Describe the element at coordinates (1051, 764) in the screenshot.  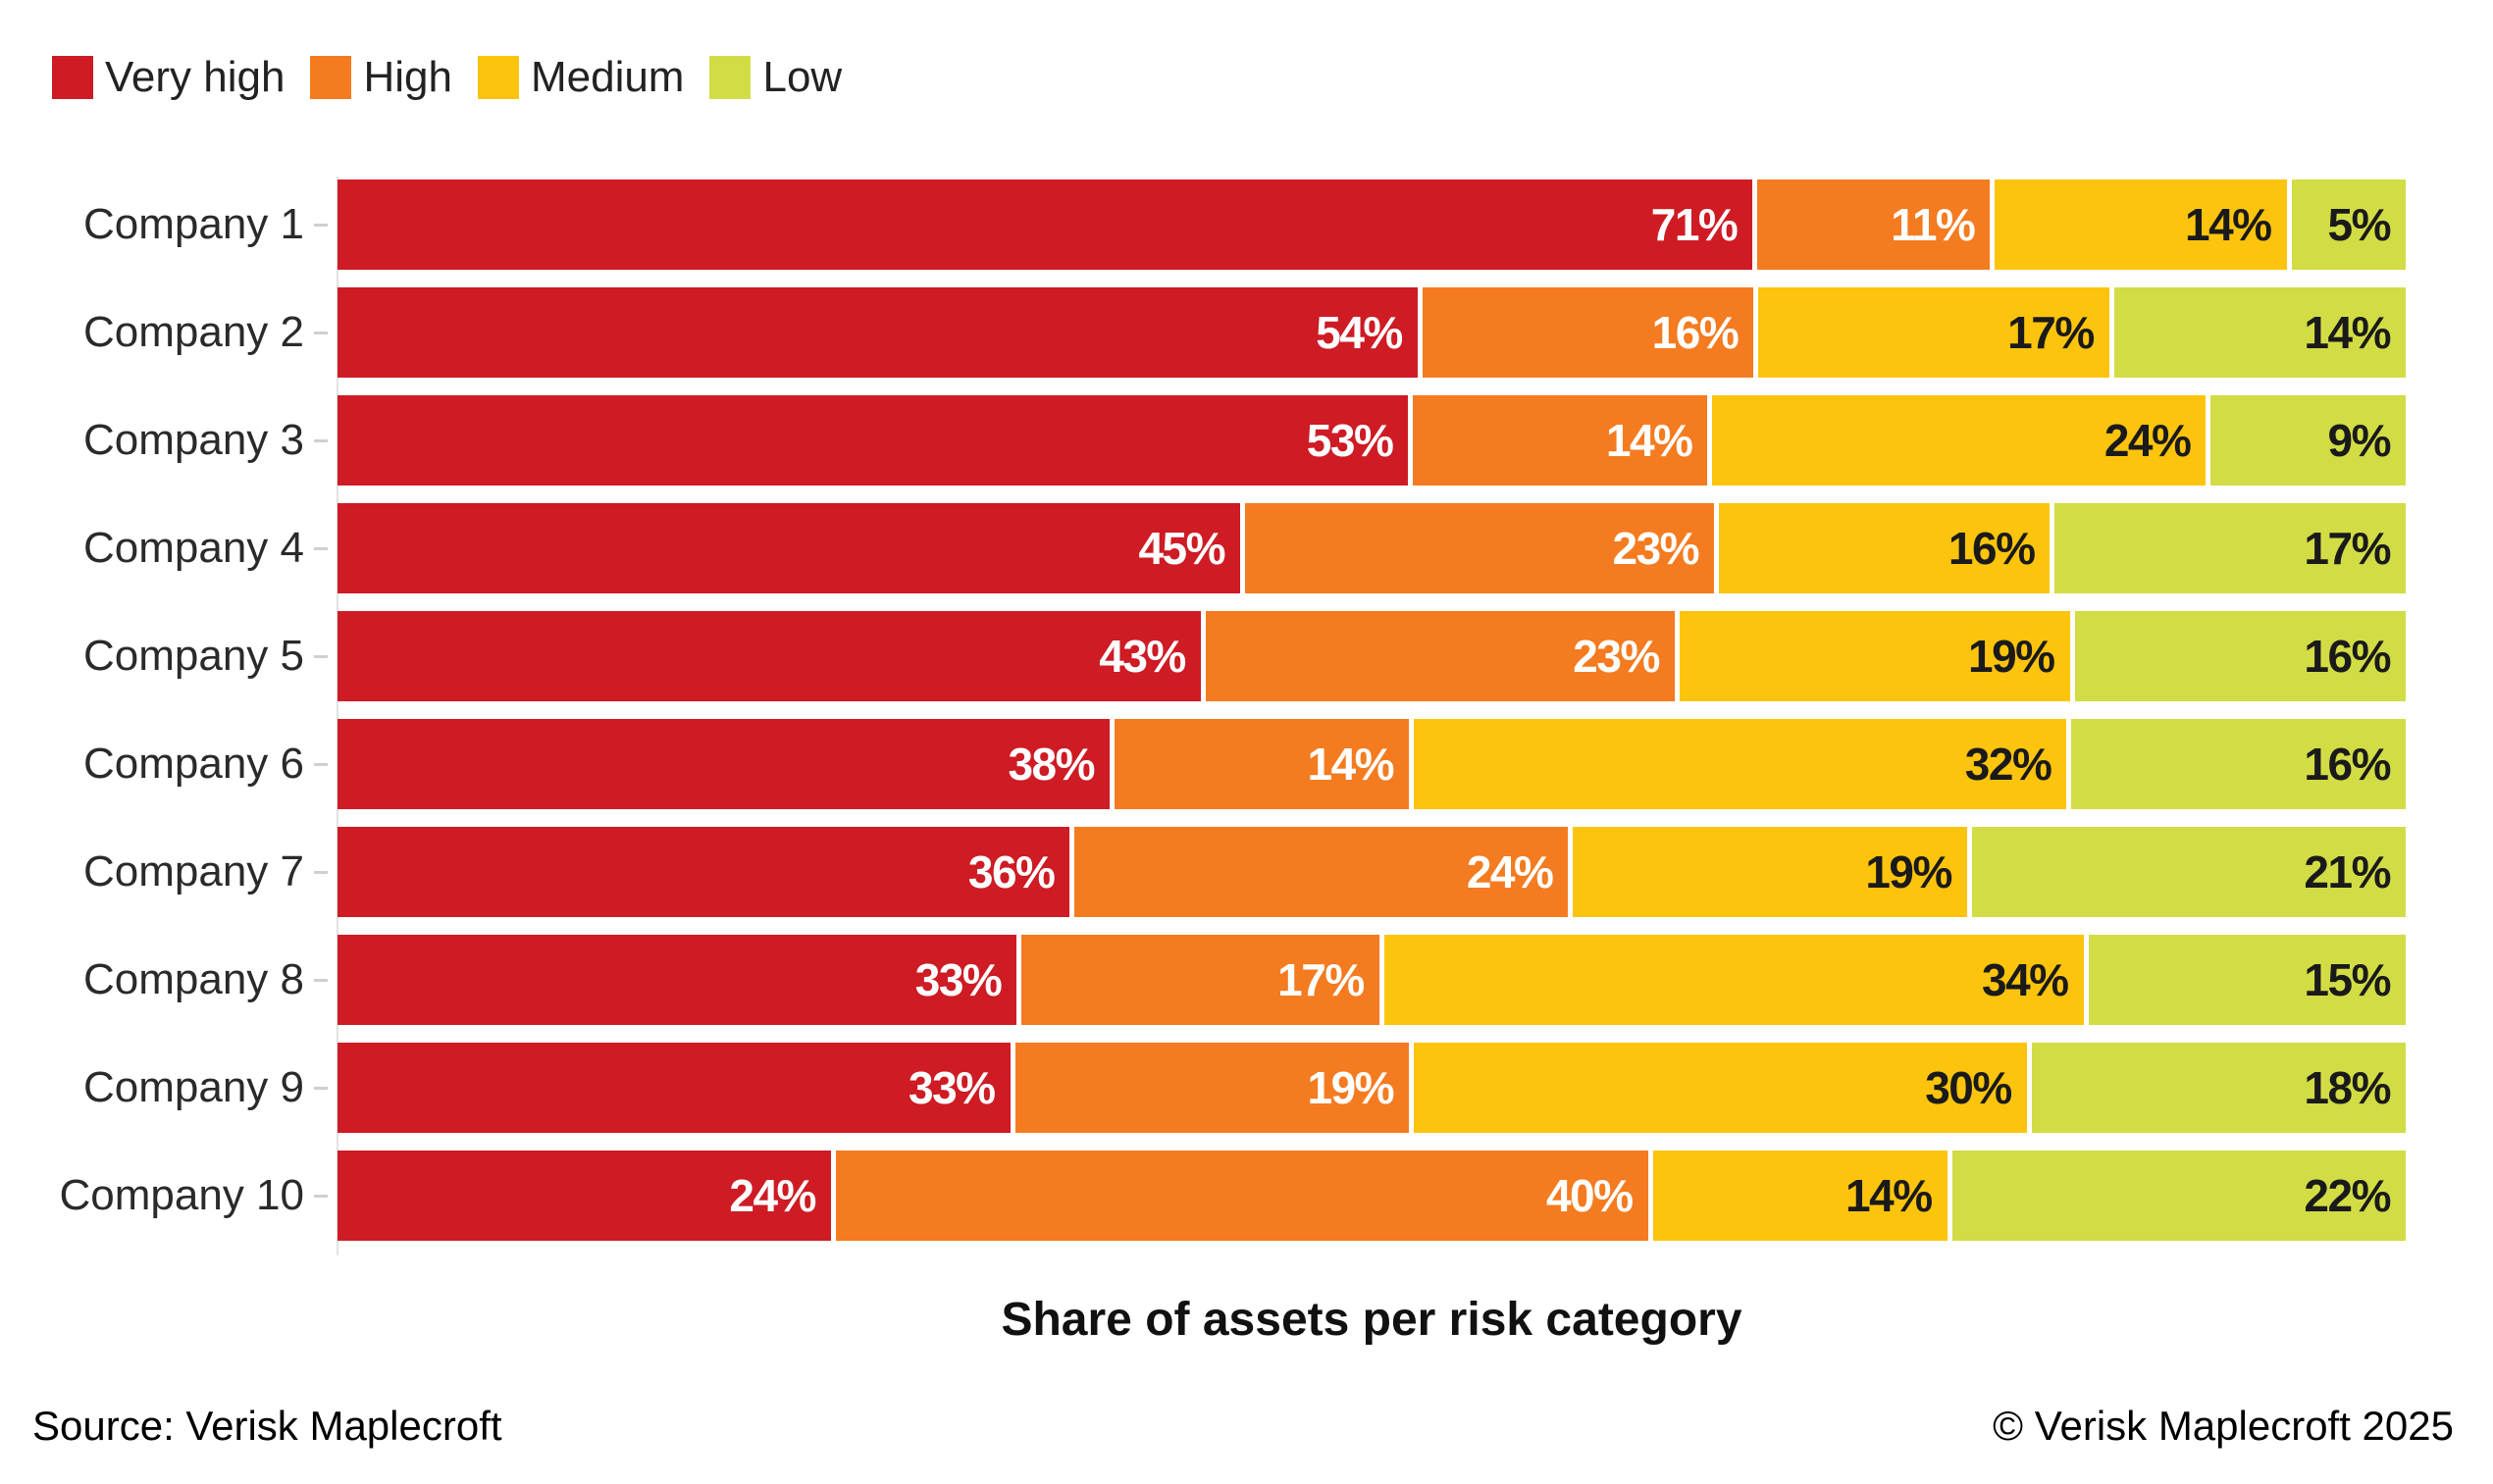
I see `segment-value-label: 38%` at that location.